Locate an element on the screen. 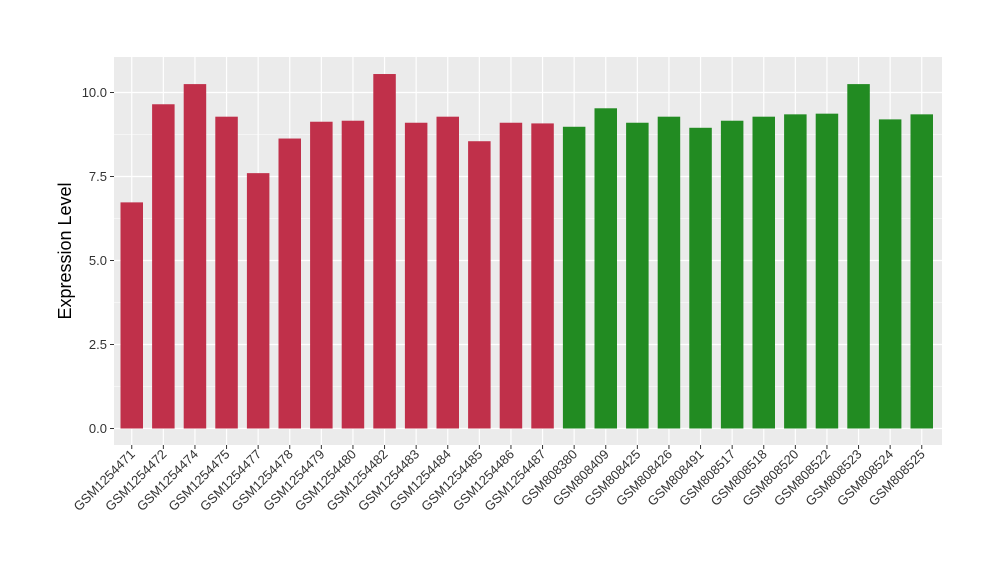  bar-GSM1254485 is located at coordinates (479, 285).